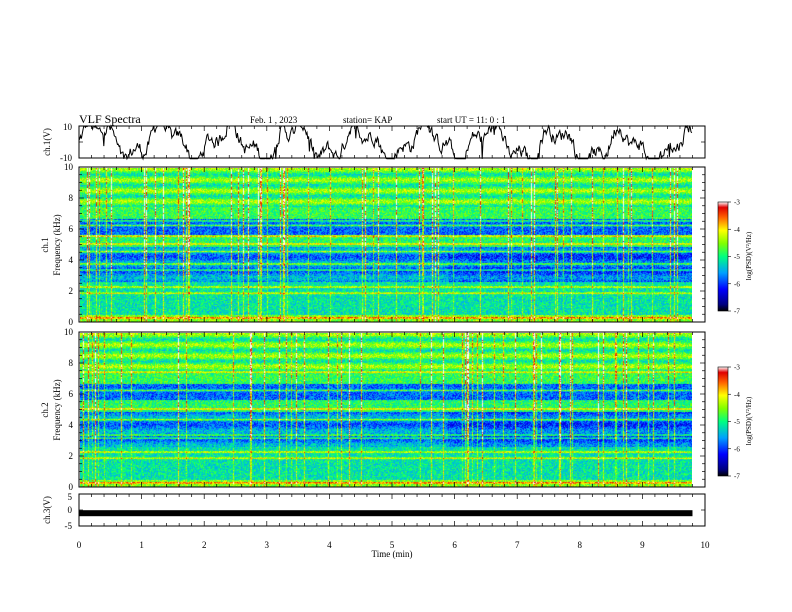 The width and height of the screenshot is (792, 612). What do you see at coordinates (71, 198) in the screenshot?
I see `ch1-spectrogram-ytick-label: 8` at bounding box center [71, 198].